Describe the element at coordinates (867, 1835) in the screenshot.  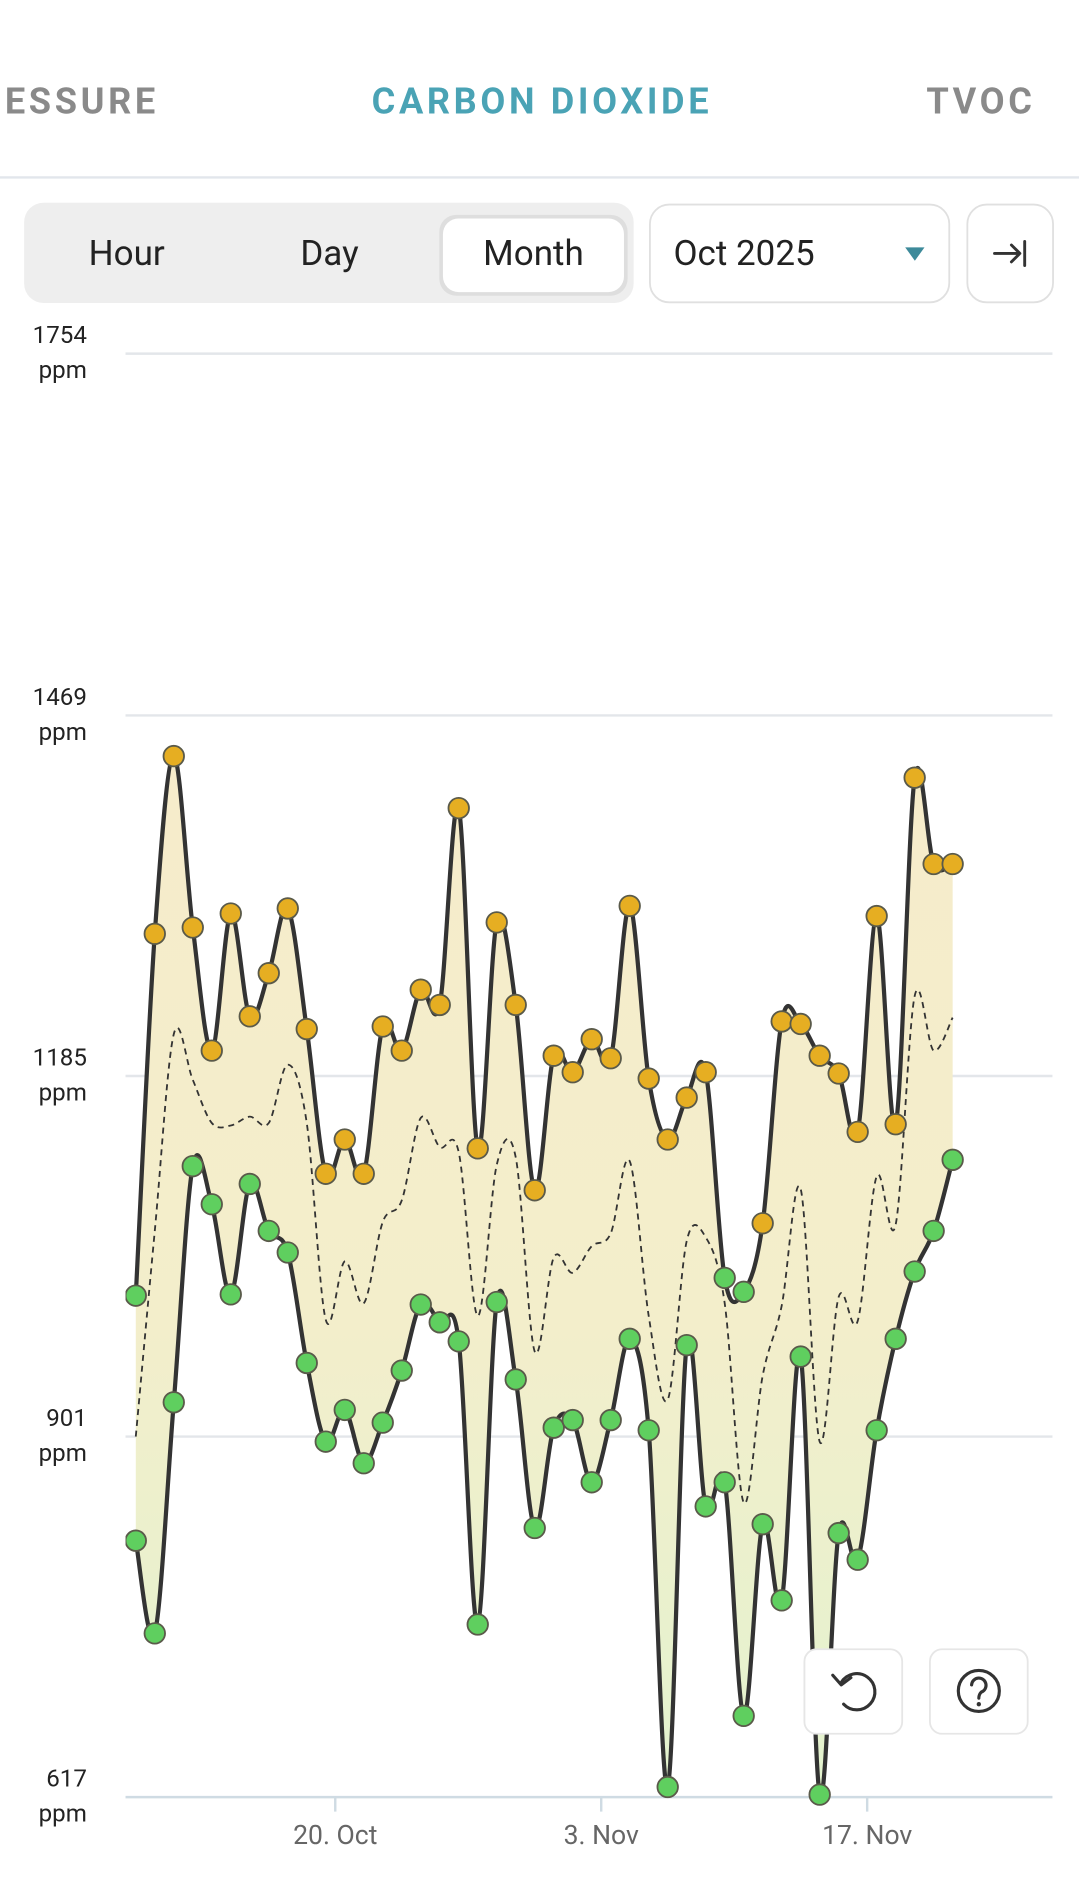
I see `x-tick-label: 17. Nov` at that location.